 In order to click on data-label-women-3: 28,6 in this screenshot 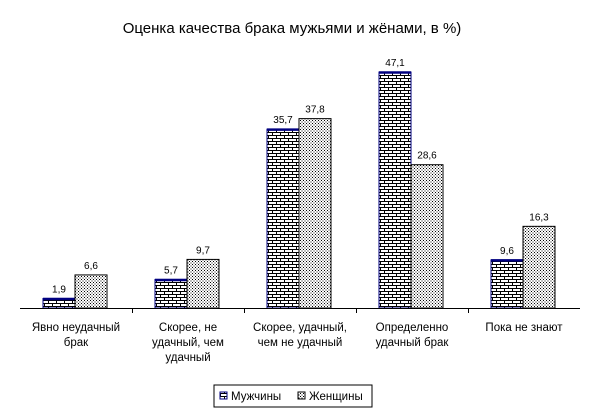, I will do `click(427, 156)`.